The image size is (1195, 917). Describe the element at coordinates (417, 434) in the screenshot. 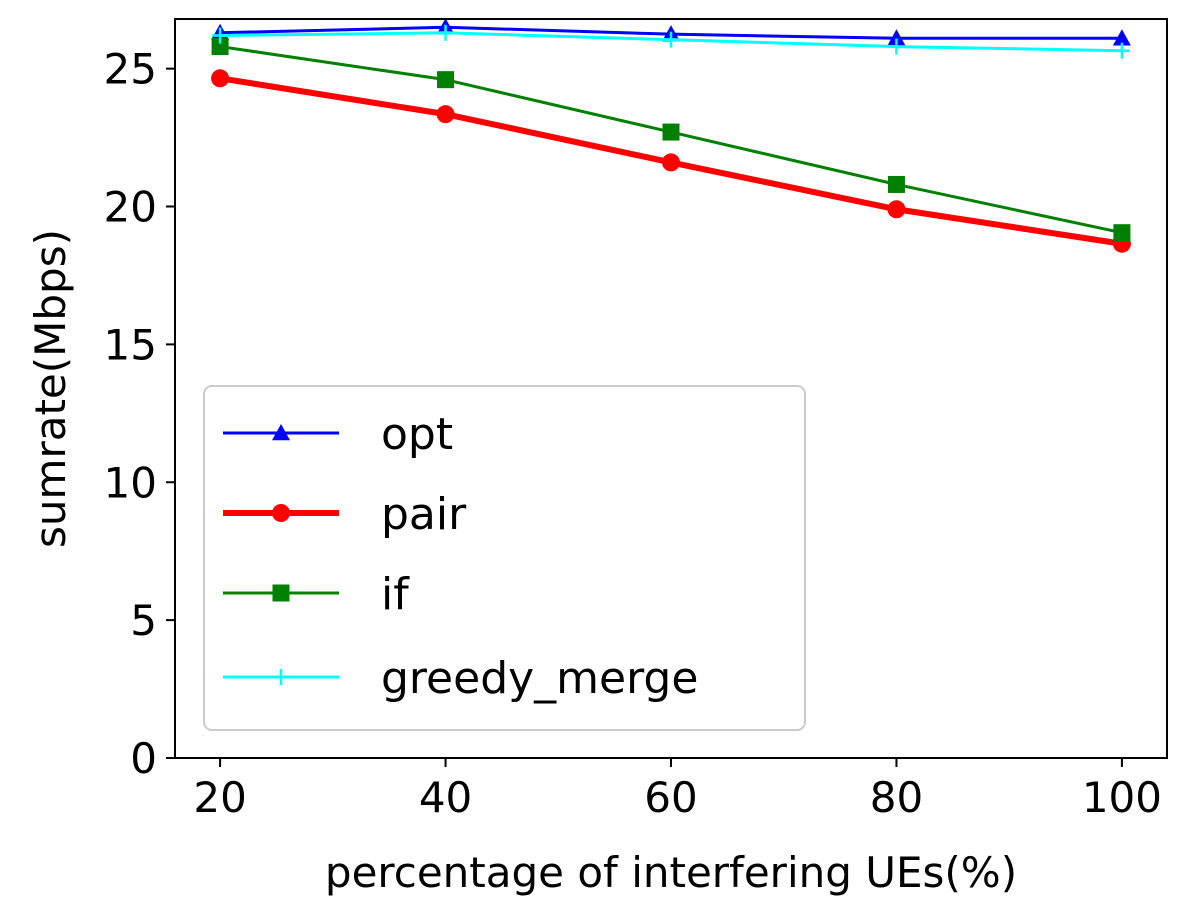

I see `legend-label-opt: opt` at that location.